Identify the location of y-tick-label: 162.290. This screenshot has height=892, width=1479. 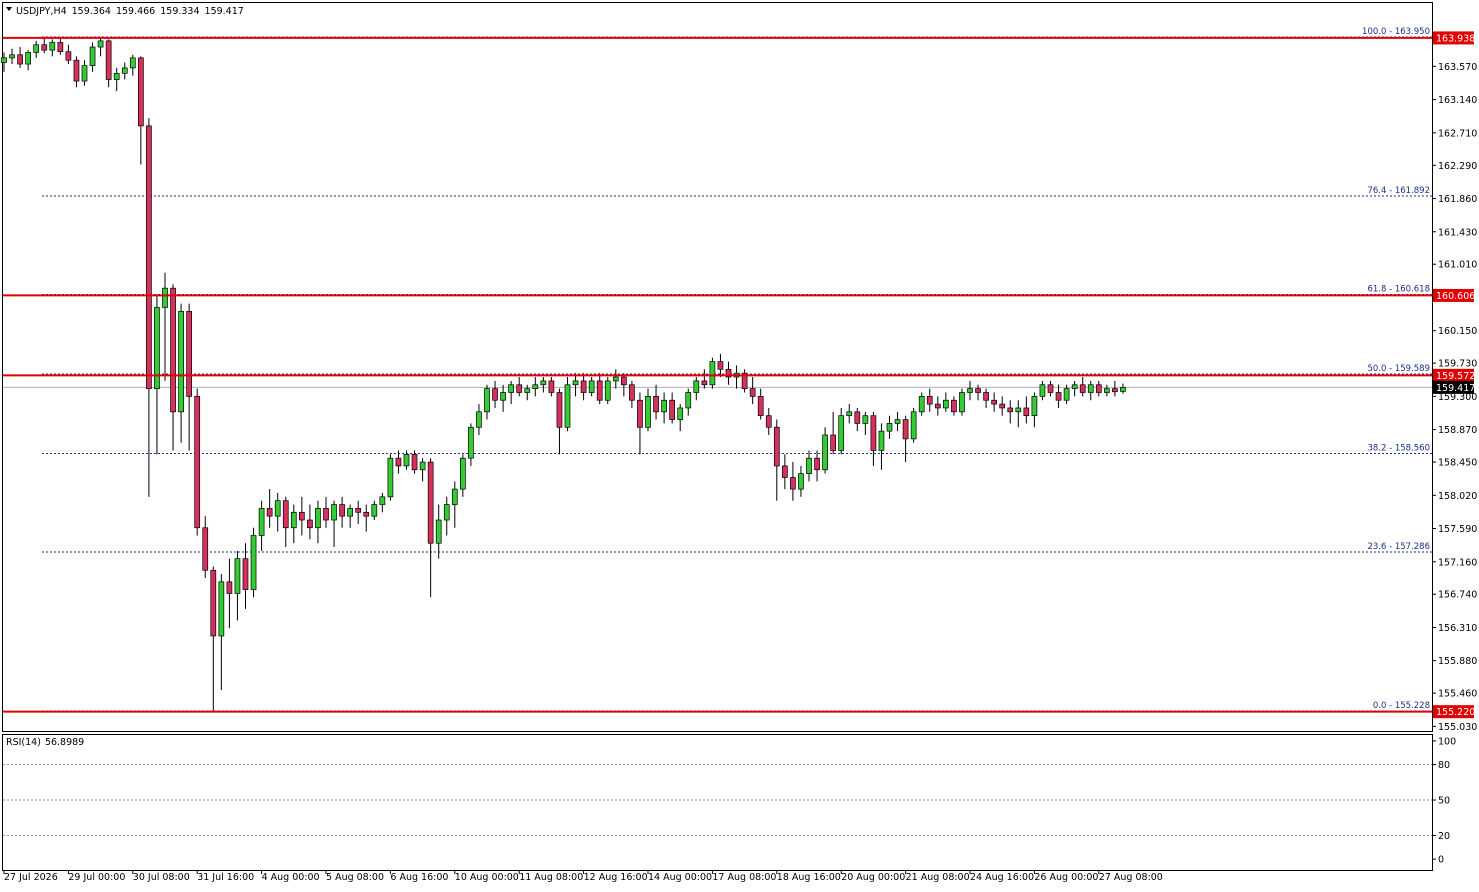
(1457, 166).